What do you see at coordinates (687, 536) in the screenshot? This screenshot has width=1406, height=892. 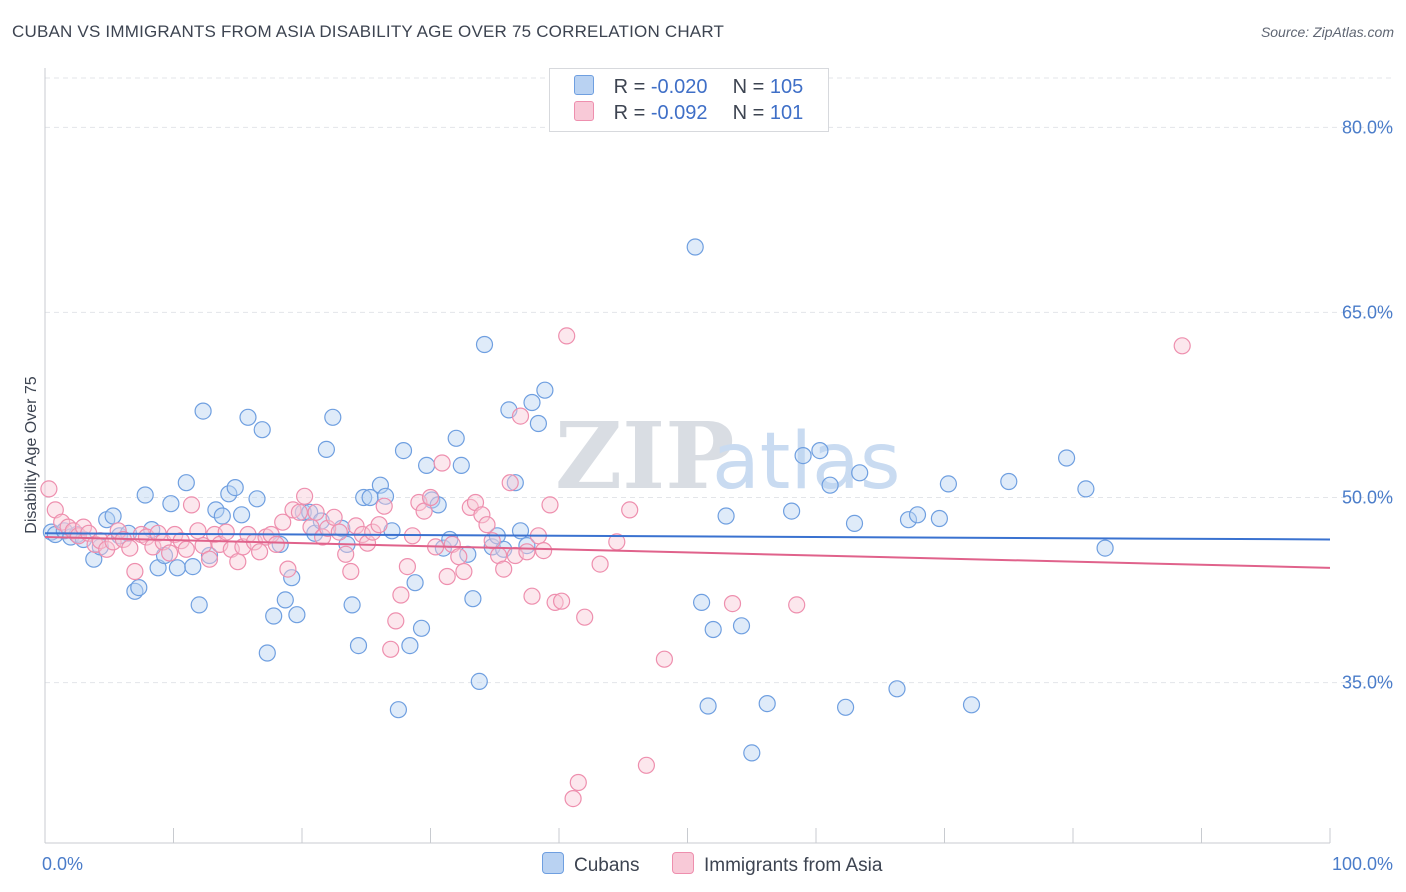 I see `trend-line` at bounding box center [687, 536].